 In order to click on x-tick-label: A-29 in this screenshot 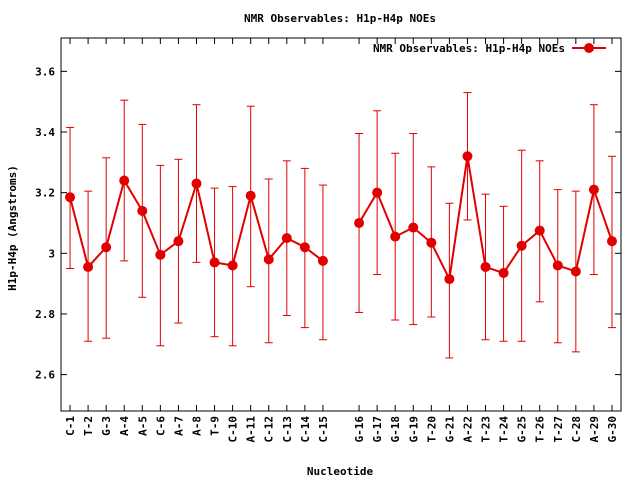, I will do `click(594, 429)`.